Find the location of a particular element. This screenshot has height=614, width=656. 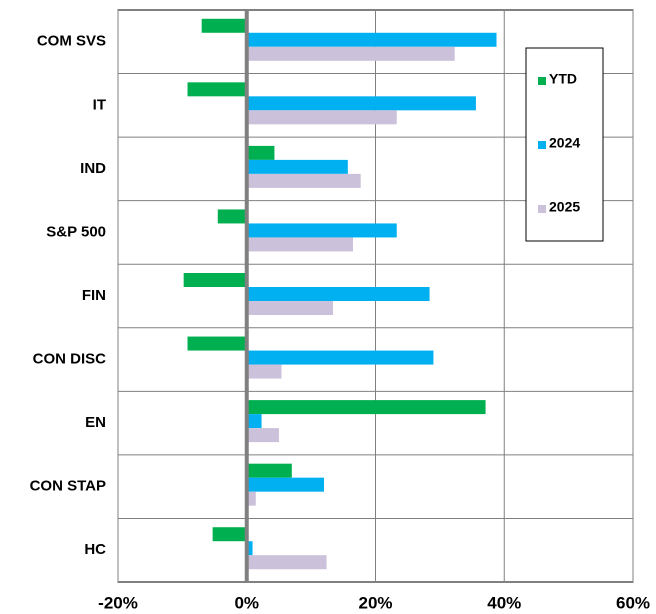

x-tick-label: -20% is located at coordinates (118, 602).